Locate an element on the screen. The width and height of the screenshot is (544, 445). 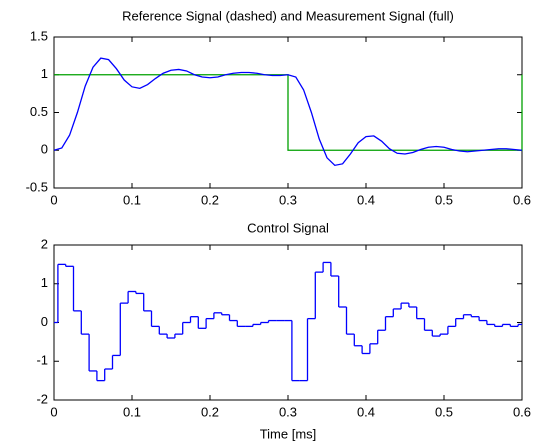
y-tick-label: 2 is located at coordinates (44, 243).